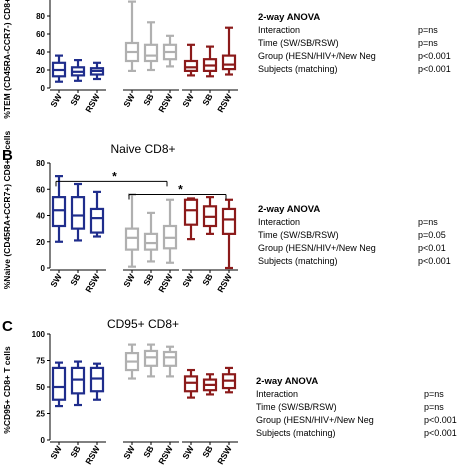 This screenshot has height=474, width=474. Describe the element at coordinates (142, 149) in the screenshot. I see `panel-title: Naive CD8+` at that location.